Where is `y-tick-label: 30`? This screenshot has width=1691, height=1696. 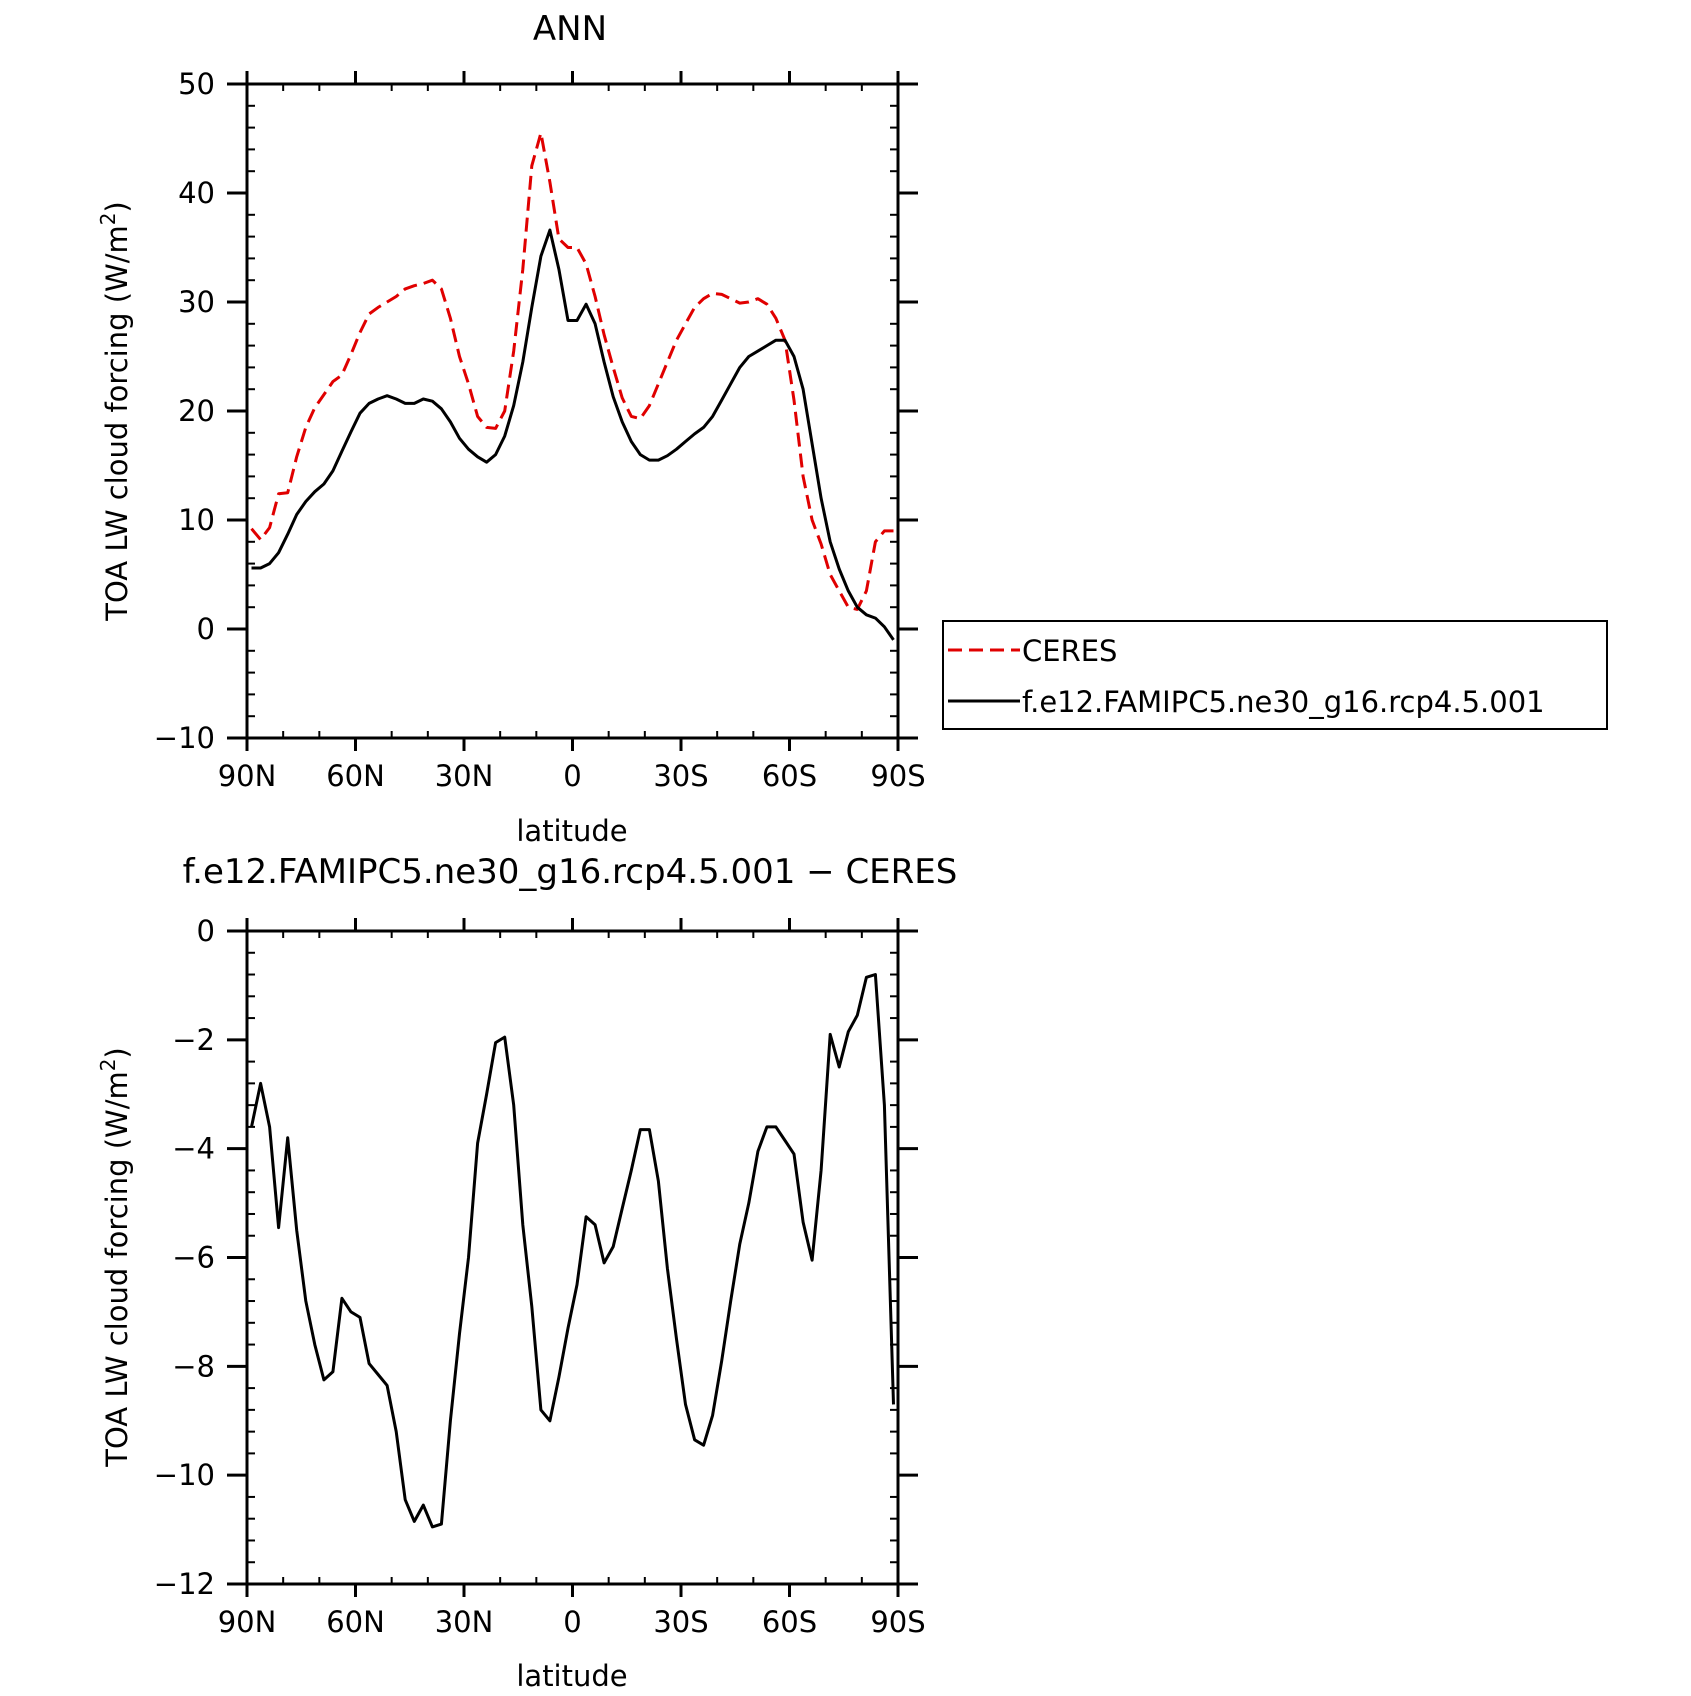 y-tick-label: 30 is located at coordinates (196, 302).